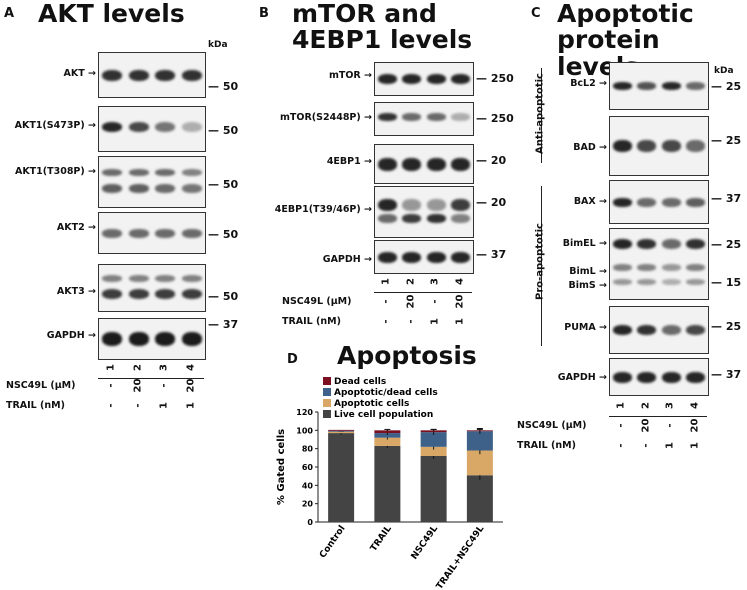  I want to click on panel-d-letter: D, so click(292, 359).